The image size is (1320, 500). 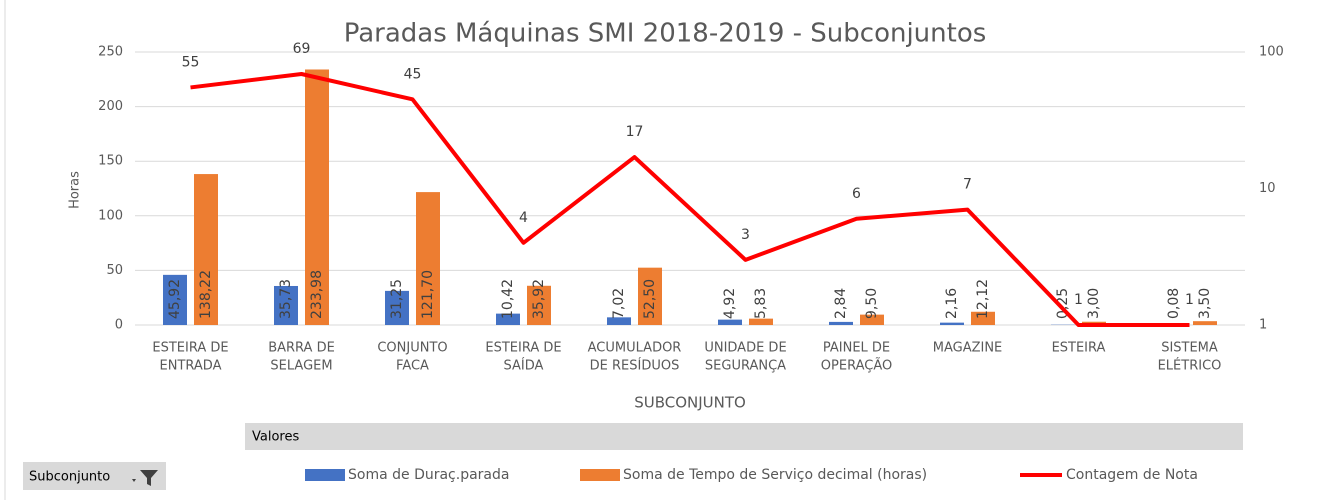 I want to click on data-label: 5,83, so click(x=761, y=303).